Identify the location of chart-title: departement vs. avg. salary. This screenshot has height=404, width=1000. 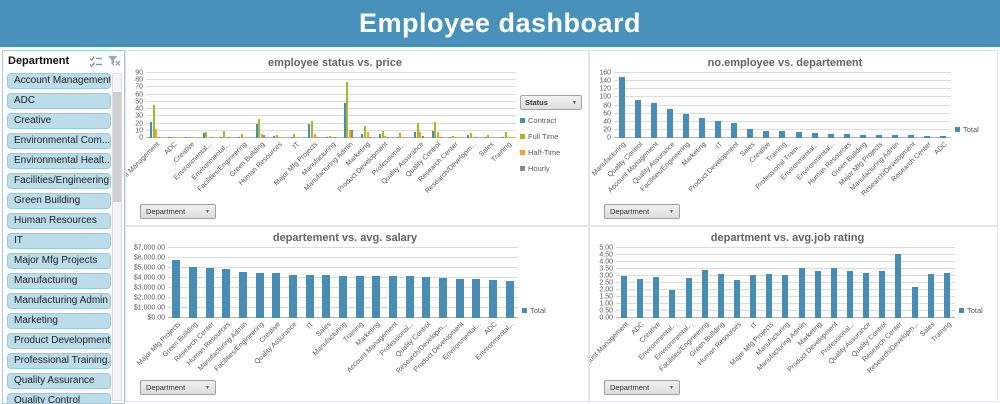
(345, 238).